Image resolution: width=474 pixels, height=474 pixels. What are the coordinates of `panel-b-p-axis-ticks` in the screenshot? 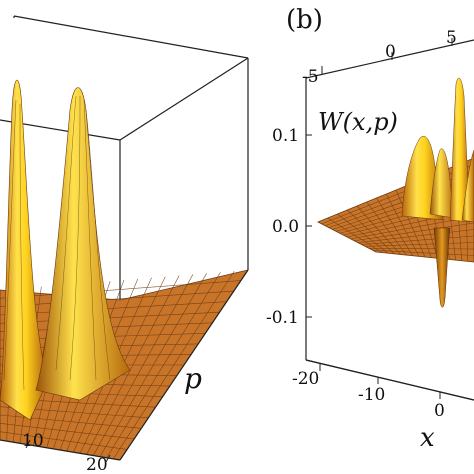 It's located at (387, 56).